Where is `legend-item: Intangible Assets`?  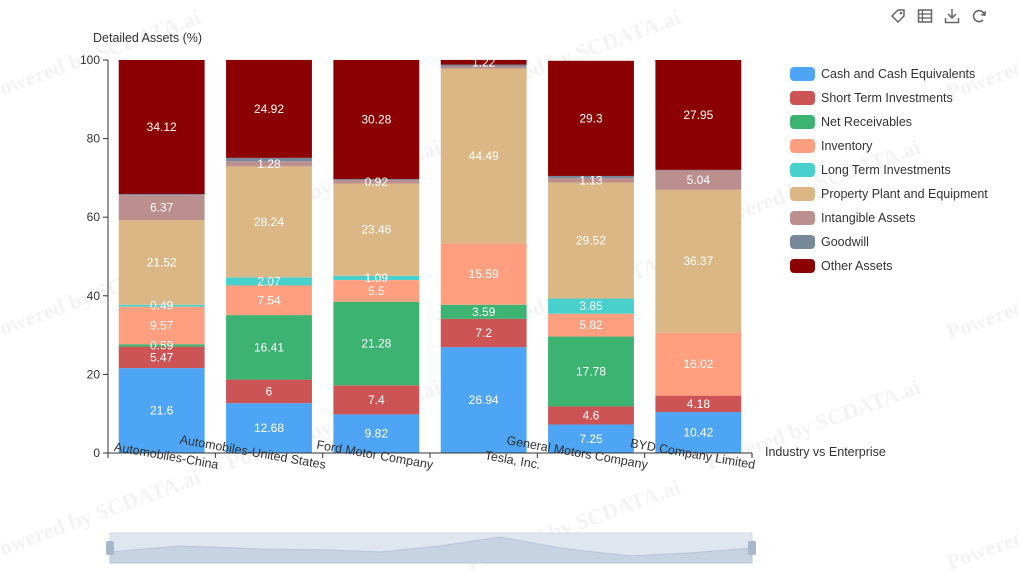 legend-item: Intangible Assets is located at coordinates (889, 218).